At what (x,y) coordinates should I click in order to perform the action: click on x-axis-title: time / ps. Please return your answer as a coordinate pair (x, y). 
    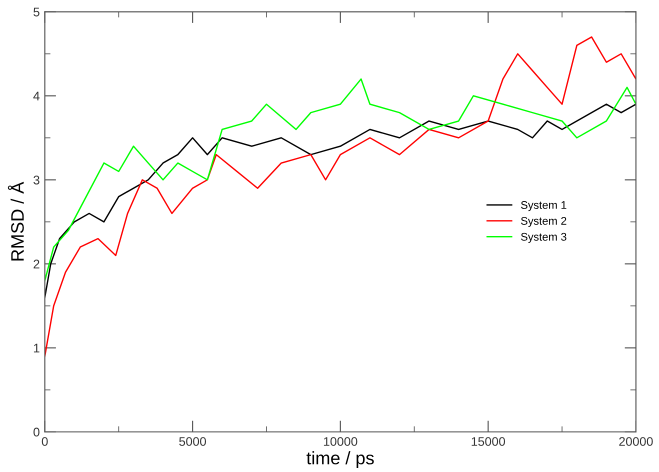
    Looking at the image, I should click on (340, 459).